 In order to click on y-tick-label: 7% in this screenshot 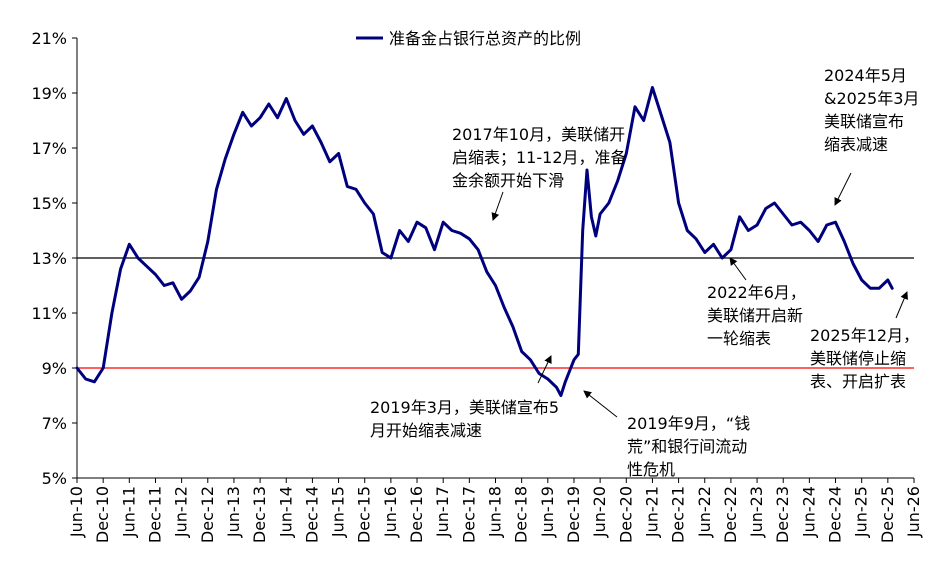, I will do `click(54, 423)`.